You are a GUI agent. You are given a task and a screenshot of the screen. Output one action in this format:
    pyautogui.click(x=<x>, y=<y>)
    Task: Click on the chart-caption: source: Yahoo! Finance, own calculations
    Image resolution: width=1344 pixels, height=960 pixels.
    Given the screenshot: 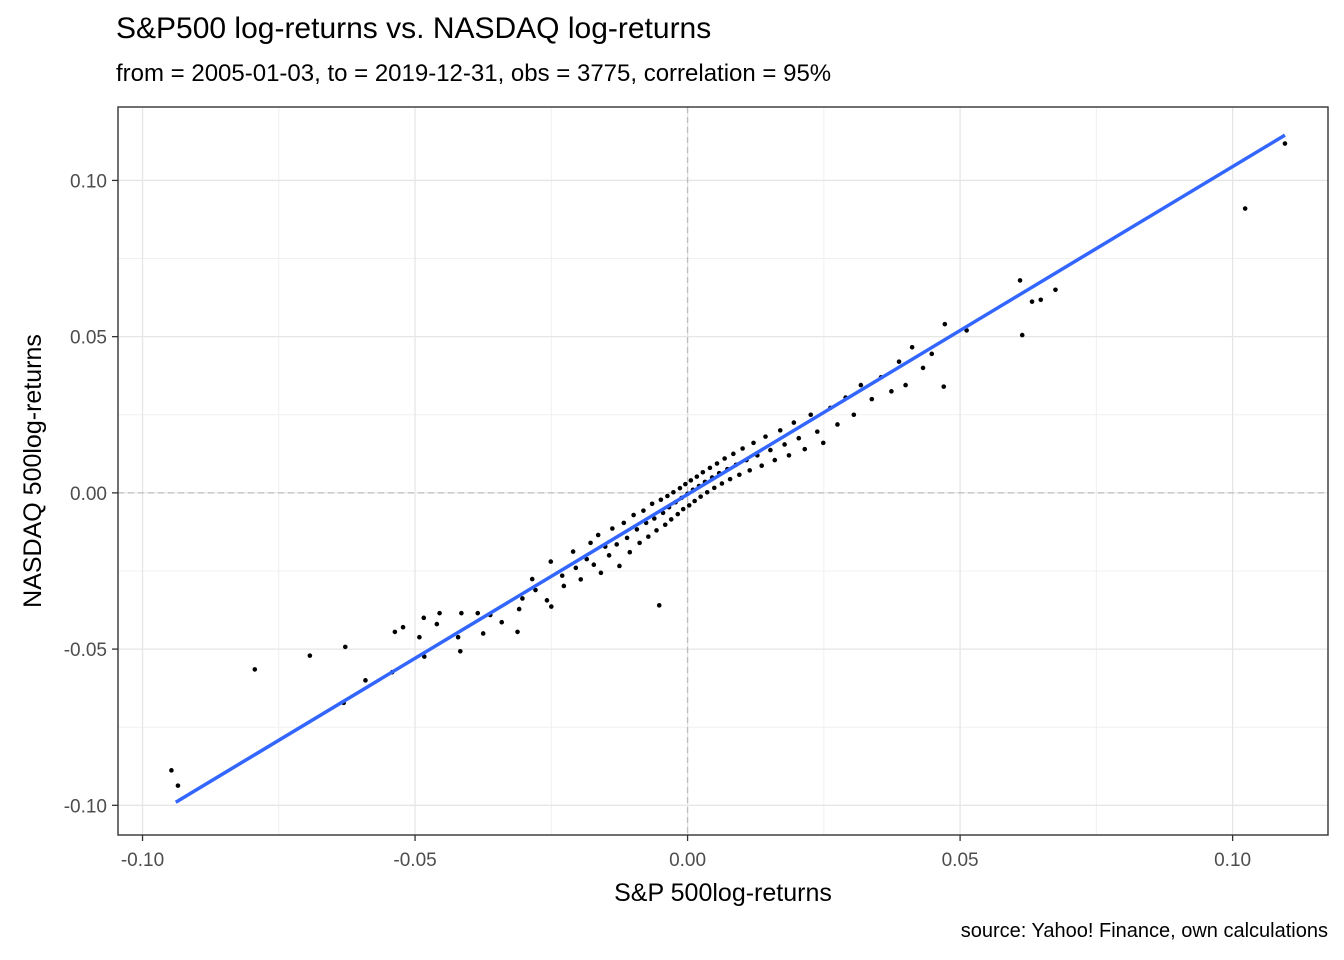 What is the action you would take?
    pyautogui.click(x=1144, y=931)
    